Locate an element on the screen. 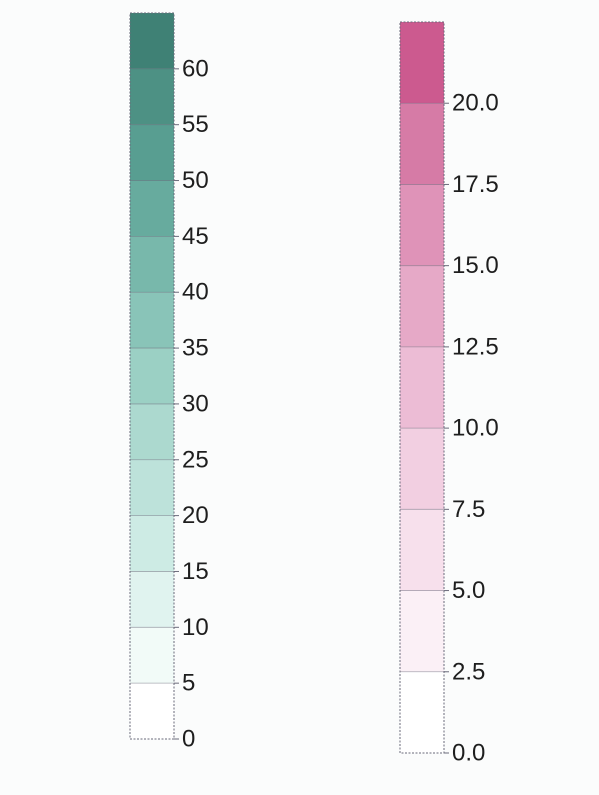  colorbar-green: 0 5 10 15 20 25 30 35 40 45 50 55 60 is located at coordinates (169, 382).